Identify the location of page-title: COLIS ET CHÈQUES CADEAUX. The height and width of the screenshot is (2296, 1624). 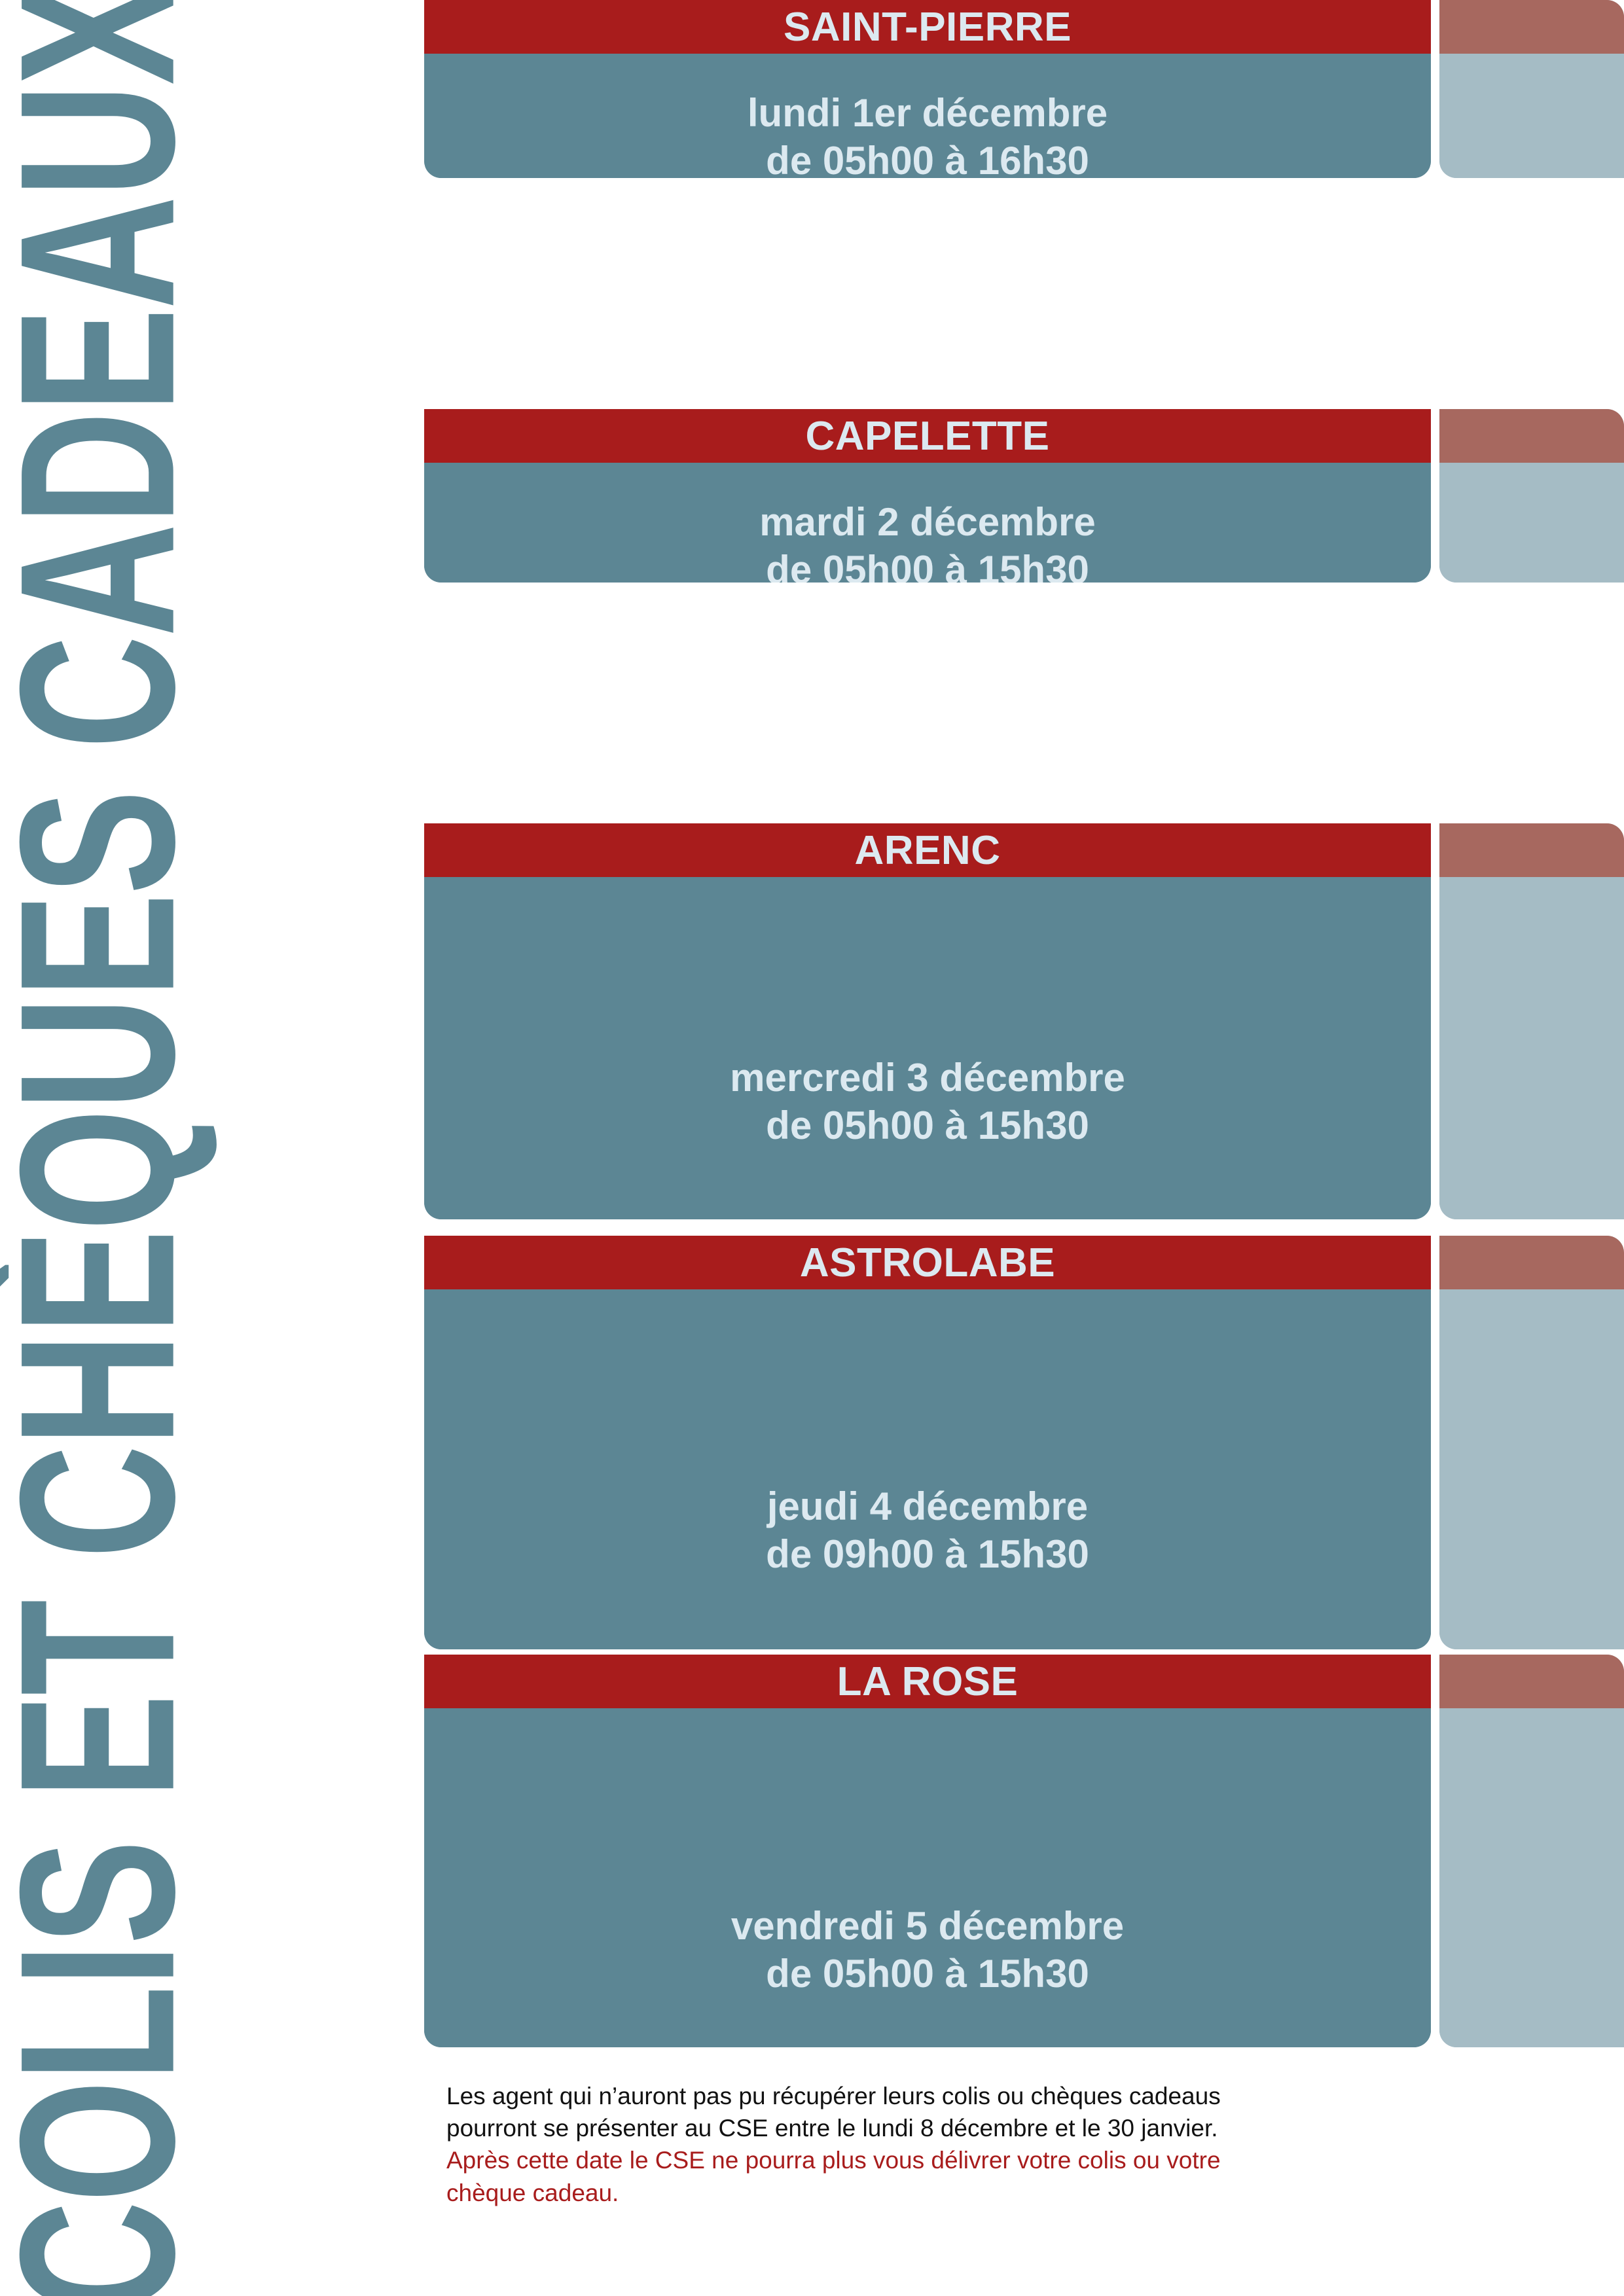
(110, 1148).